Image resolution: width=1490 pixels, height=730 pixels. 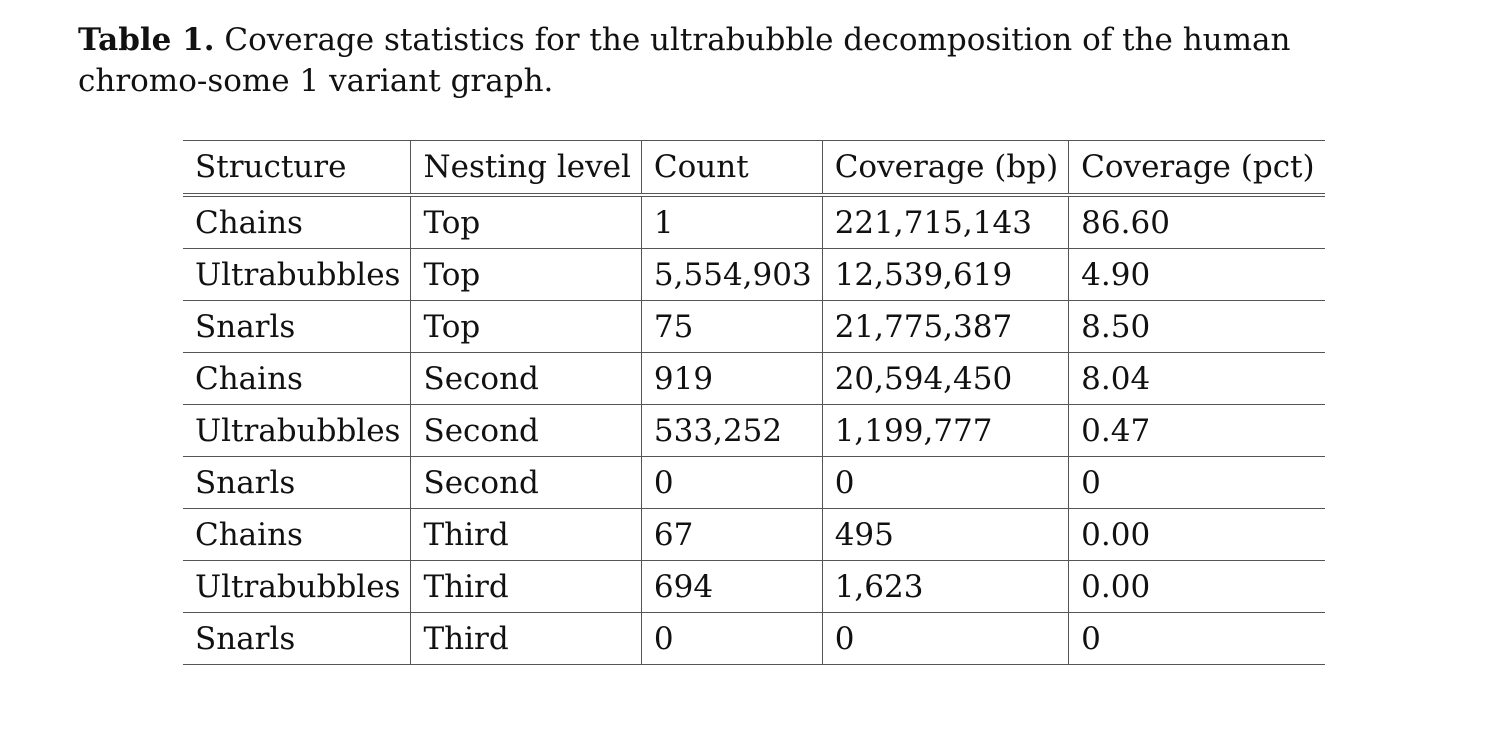 I want to click on cell-coverage-pct: 4.90, so click(x=1196, y=274).